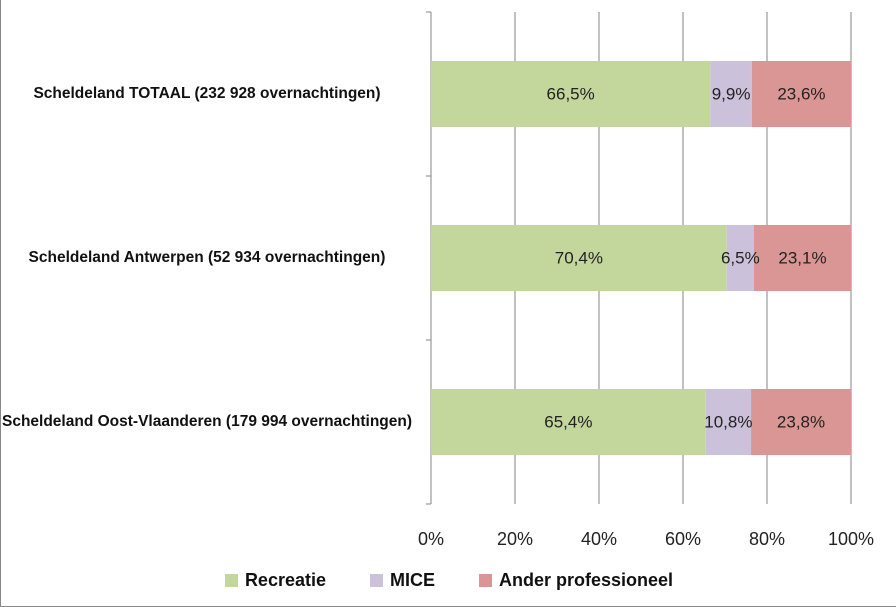  Describe the element at coordinates (515, 539) in the screenshot. I see `x-tick-label: 20%` at that location.